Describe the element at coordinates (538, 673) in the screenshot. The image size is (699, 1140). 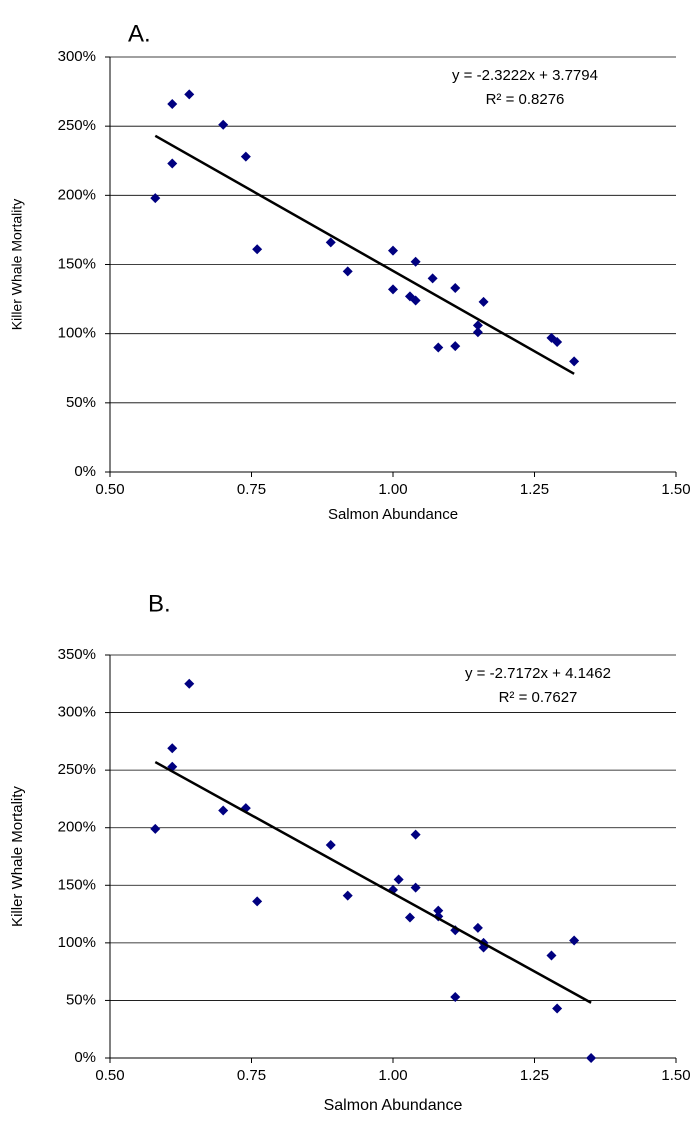
I see `annotation: y = -2.7172x + 4.1462` at that location.